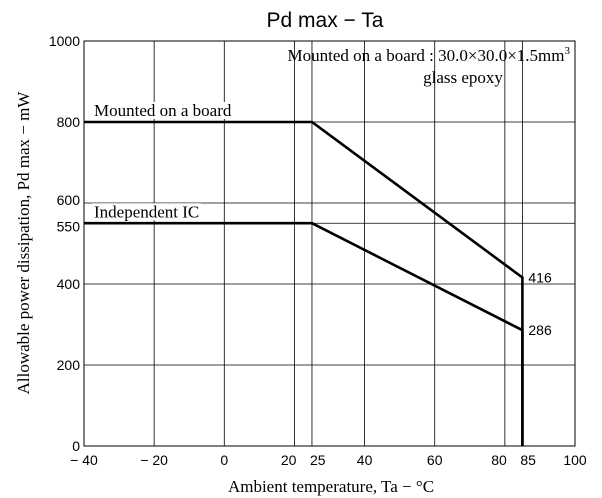 This screenshot has width=602, height=498. What do you see at coordinates (318, 460) in the screenshot?
I see `x-tick-label: 25` at bounding box center [318, 460].